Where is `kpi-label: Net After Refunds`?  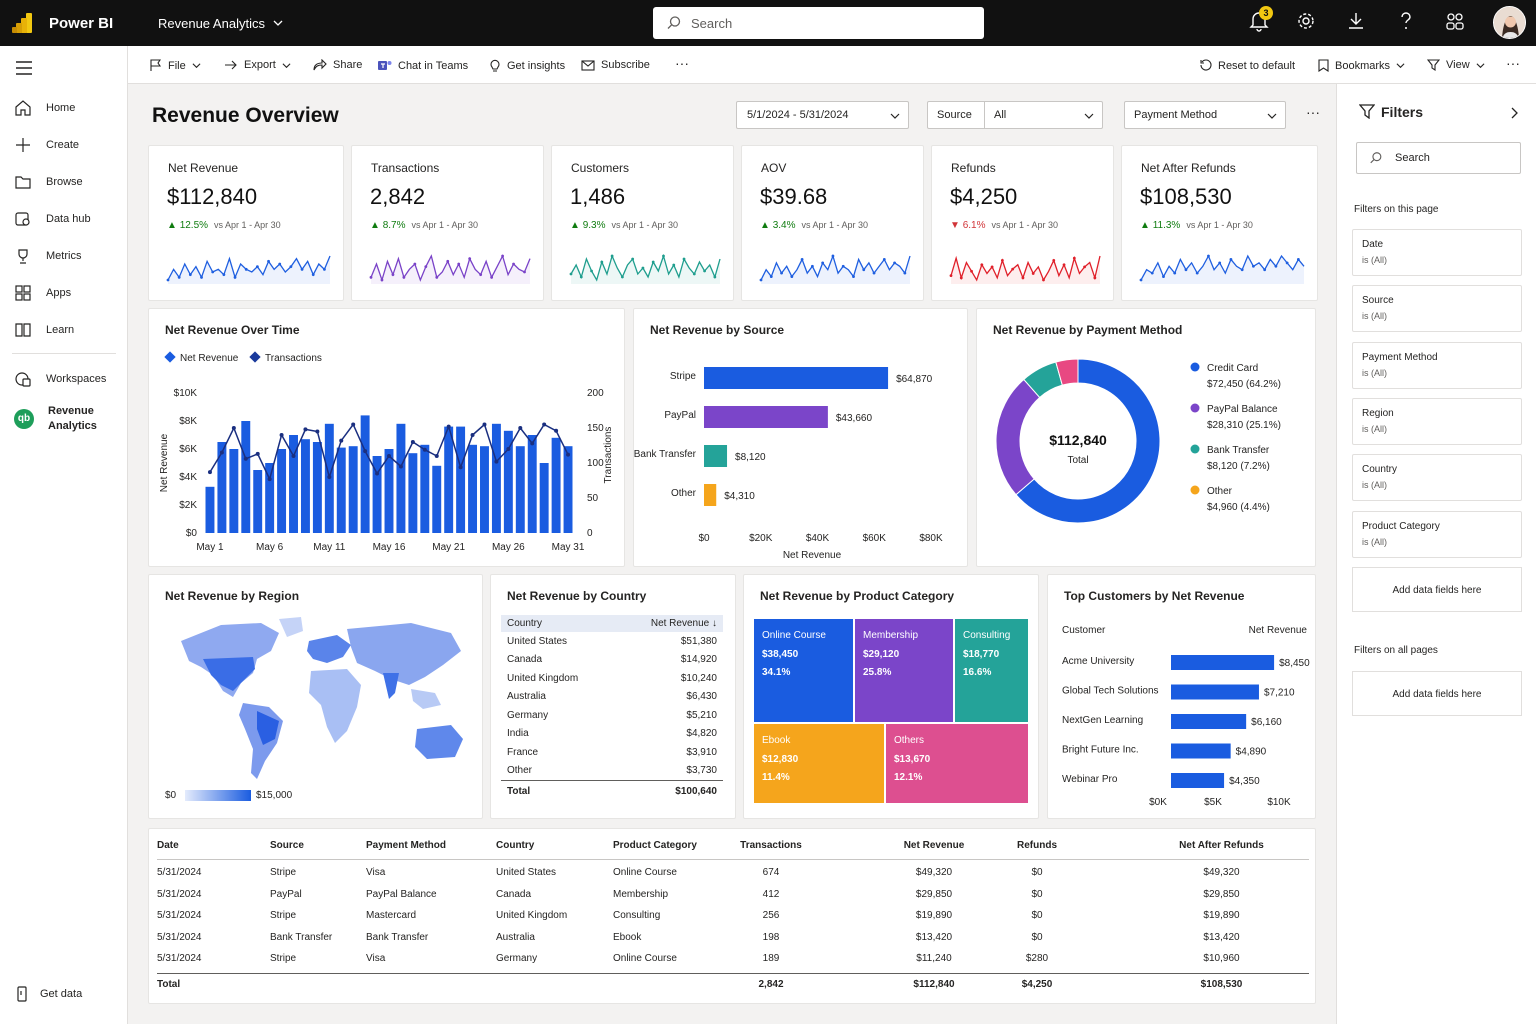
kpi-label: Net After Refunds is located at coordinates (1188, 168).